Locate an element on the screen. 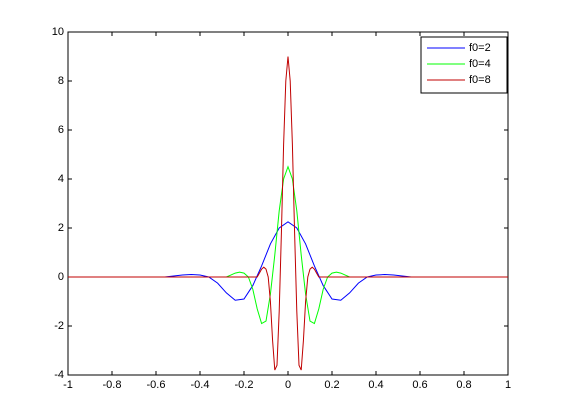  x-tick-label: -0.2 is located at coordinates (244, 385).